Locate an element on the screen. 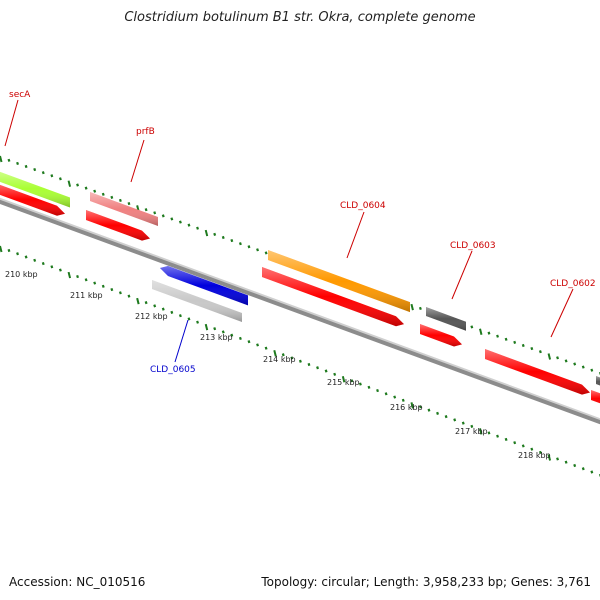 The image size is (600, 600). gene-CLD_0602-feature is located at coordinates (537, 372).